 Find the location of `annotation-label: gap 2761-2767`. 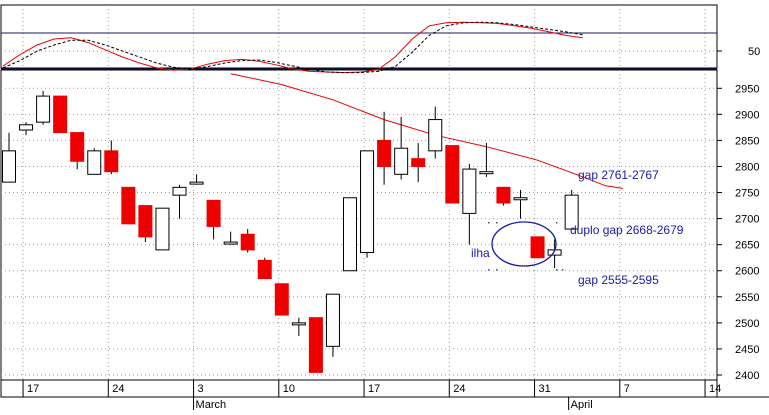

annotation-label: gap 2761-2767 is located at coordinates (618, 175).